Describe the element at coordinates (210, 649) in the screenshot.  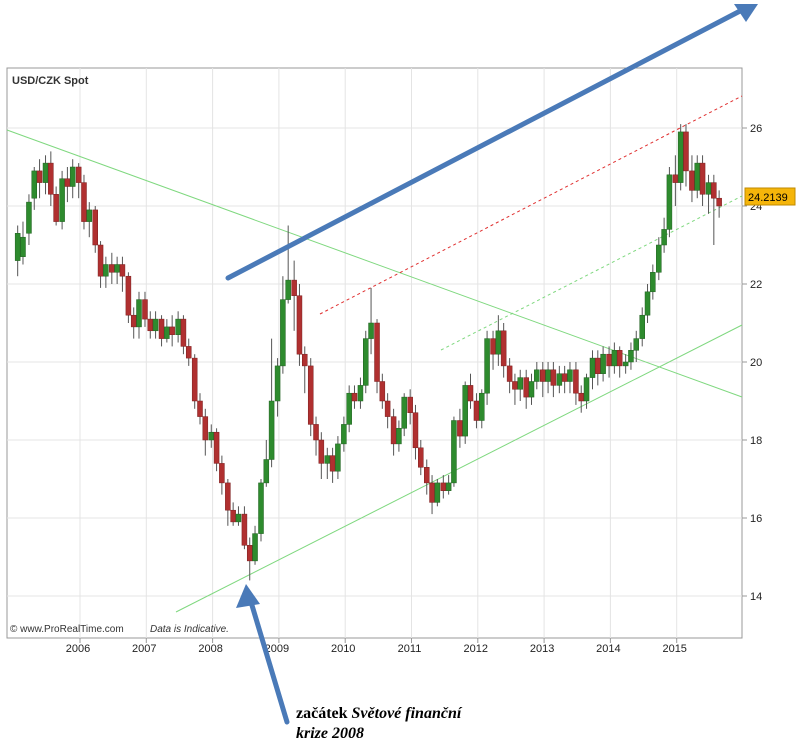
I see `x-tick-label: 2008` at that location.